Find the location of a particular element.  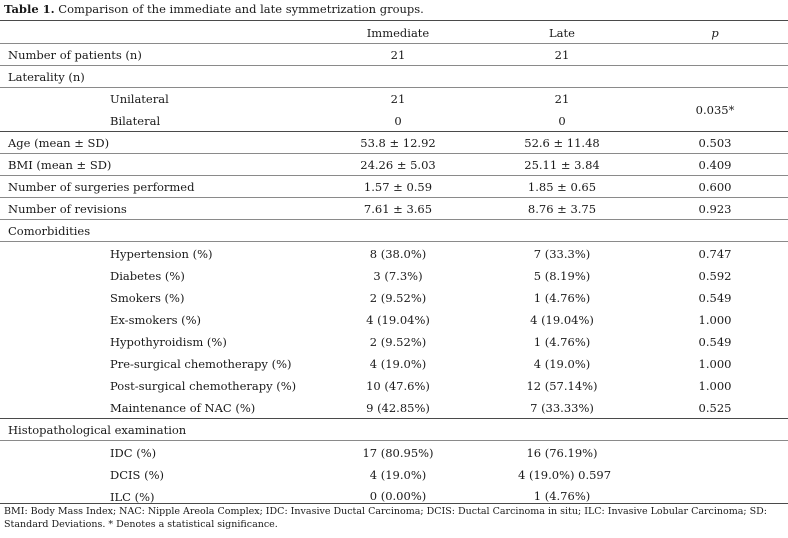

cell-exsmokers-late: 4 (19.04%) is located at coordinates (562, 320).